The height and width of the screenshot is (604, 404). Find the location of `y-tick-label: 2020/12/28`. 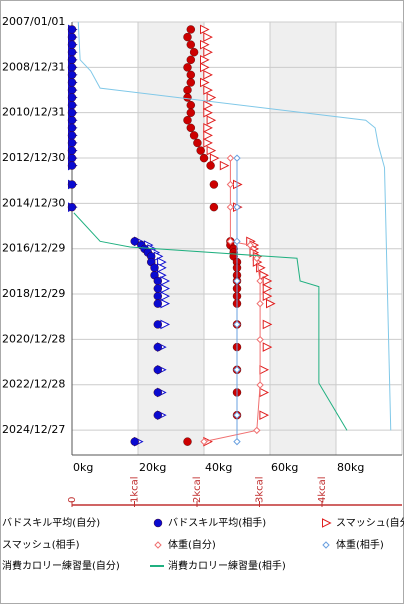

y-tick-label: 2020/12/28 is located at coordinates (33, 338).